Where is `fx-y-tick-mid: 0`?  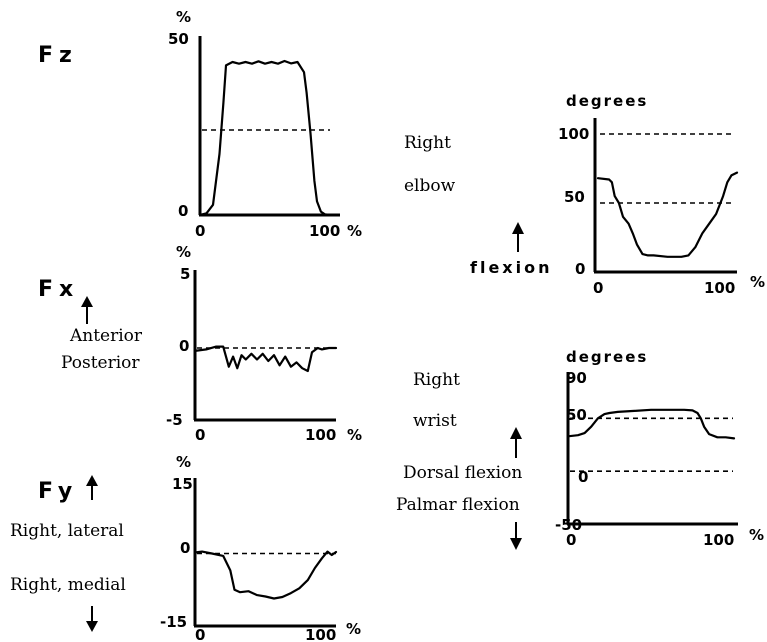
fx-y-tick-mid: 0 is located at coordinates (184, 346).